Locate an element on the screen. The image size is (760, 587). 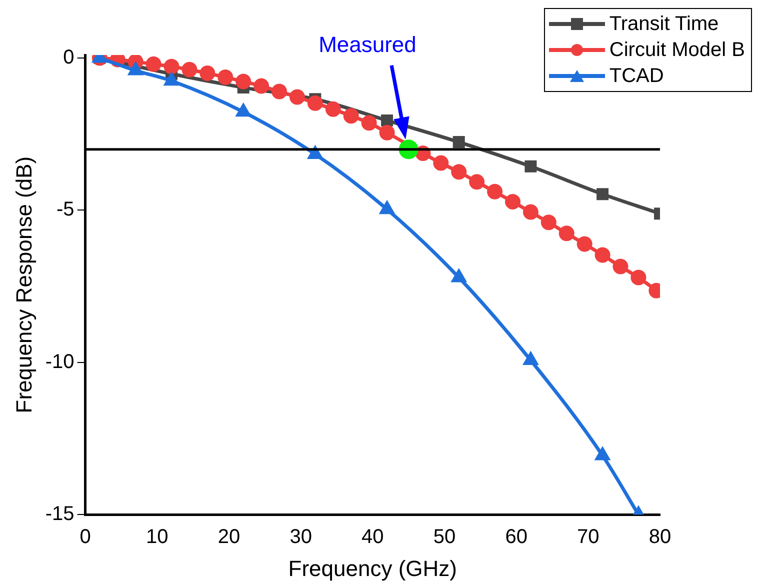
legend-label: TCAD is located at coordinates (636, 76).